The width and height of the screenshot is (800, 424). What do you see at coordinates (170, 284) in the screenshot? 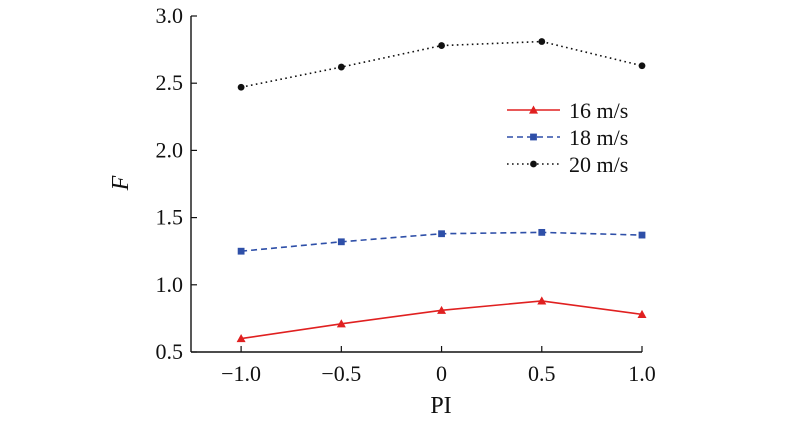
I see `y-tick-label: 1.0` at bounding box center [170, 284].